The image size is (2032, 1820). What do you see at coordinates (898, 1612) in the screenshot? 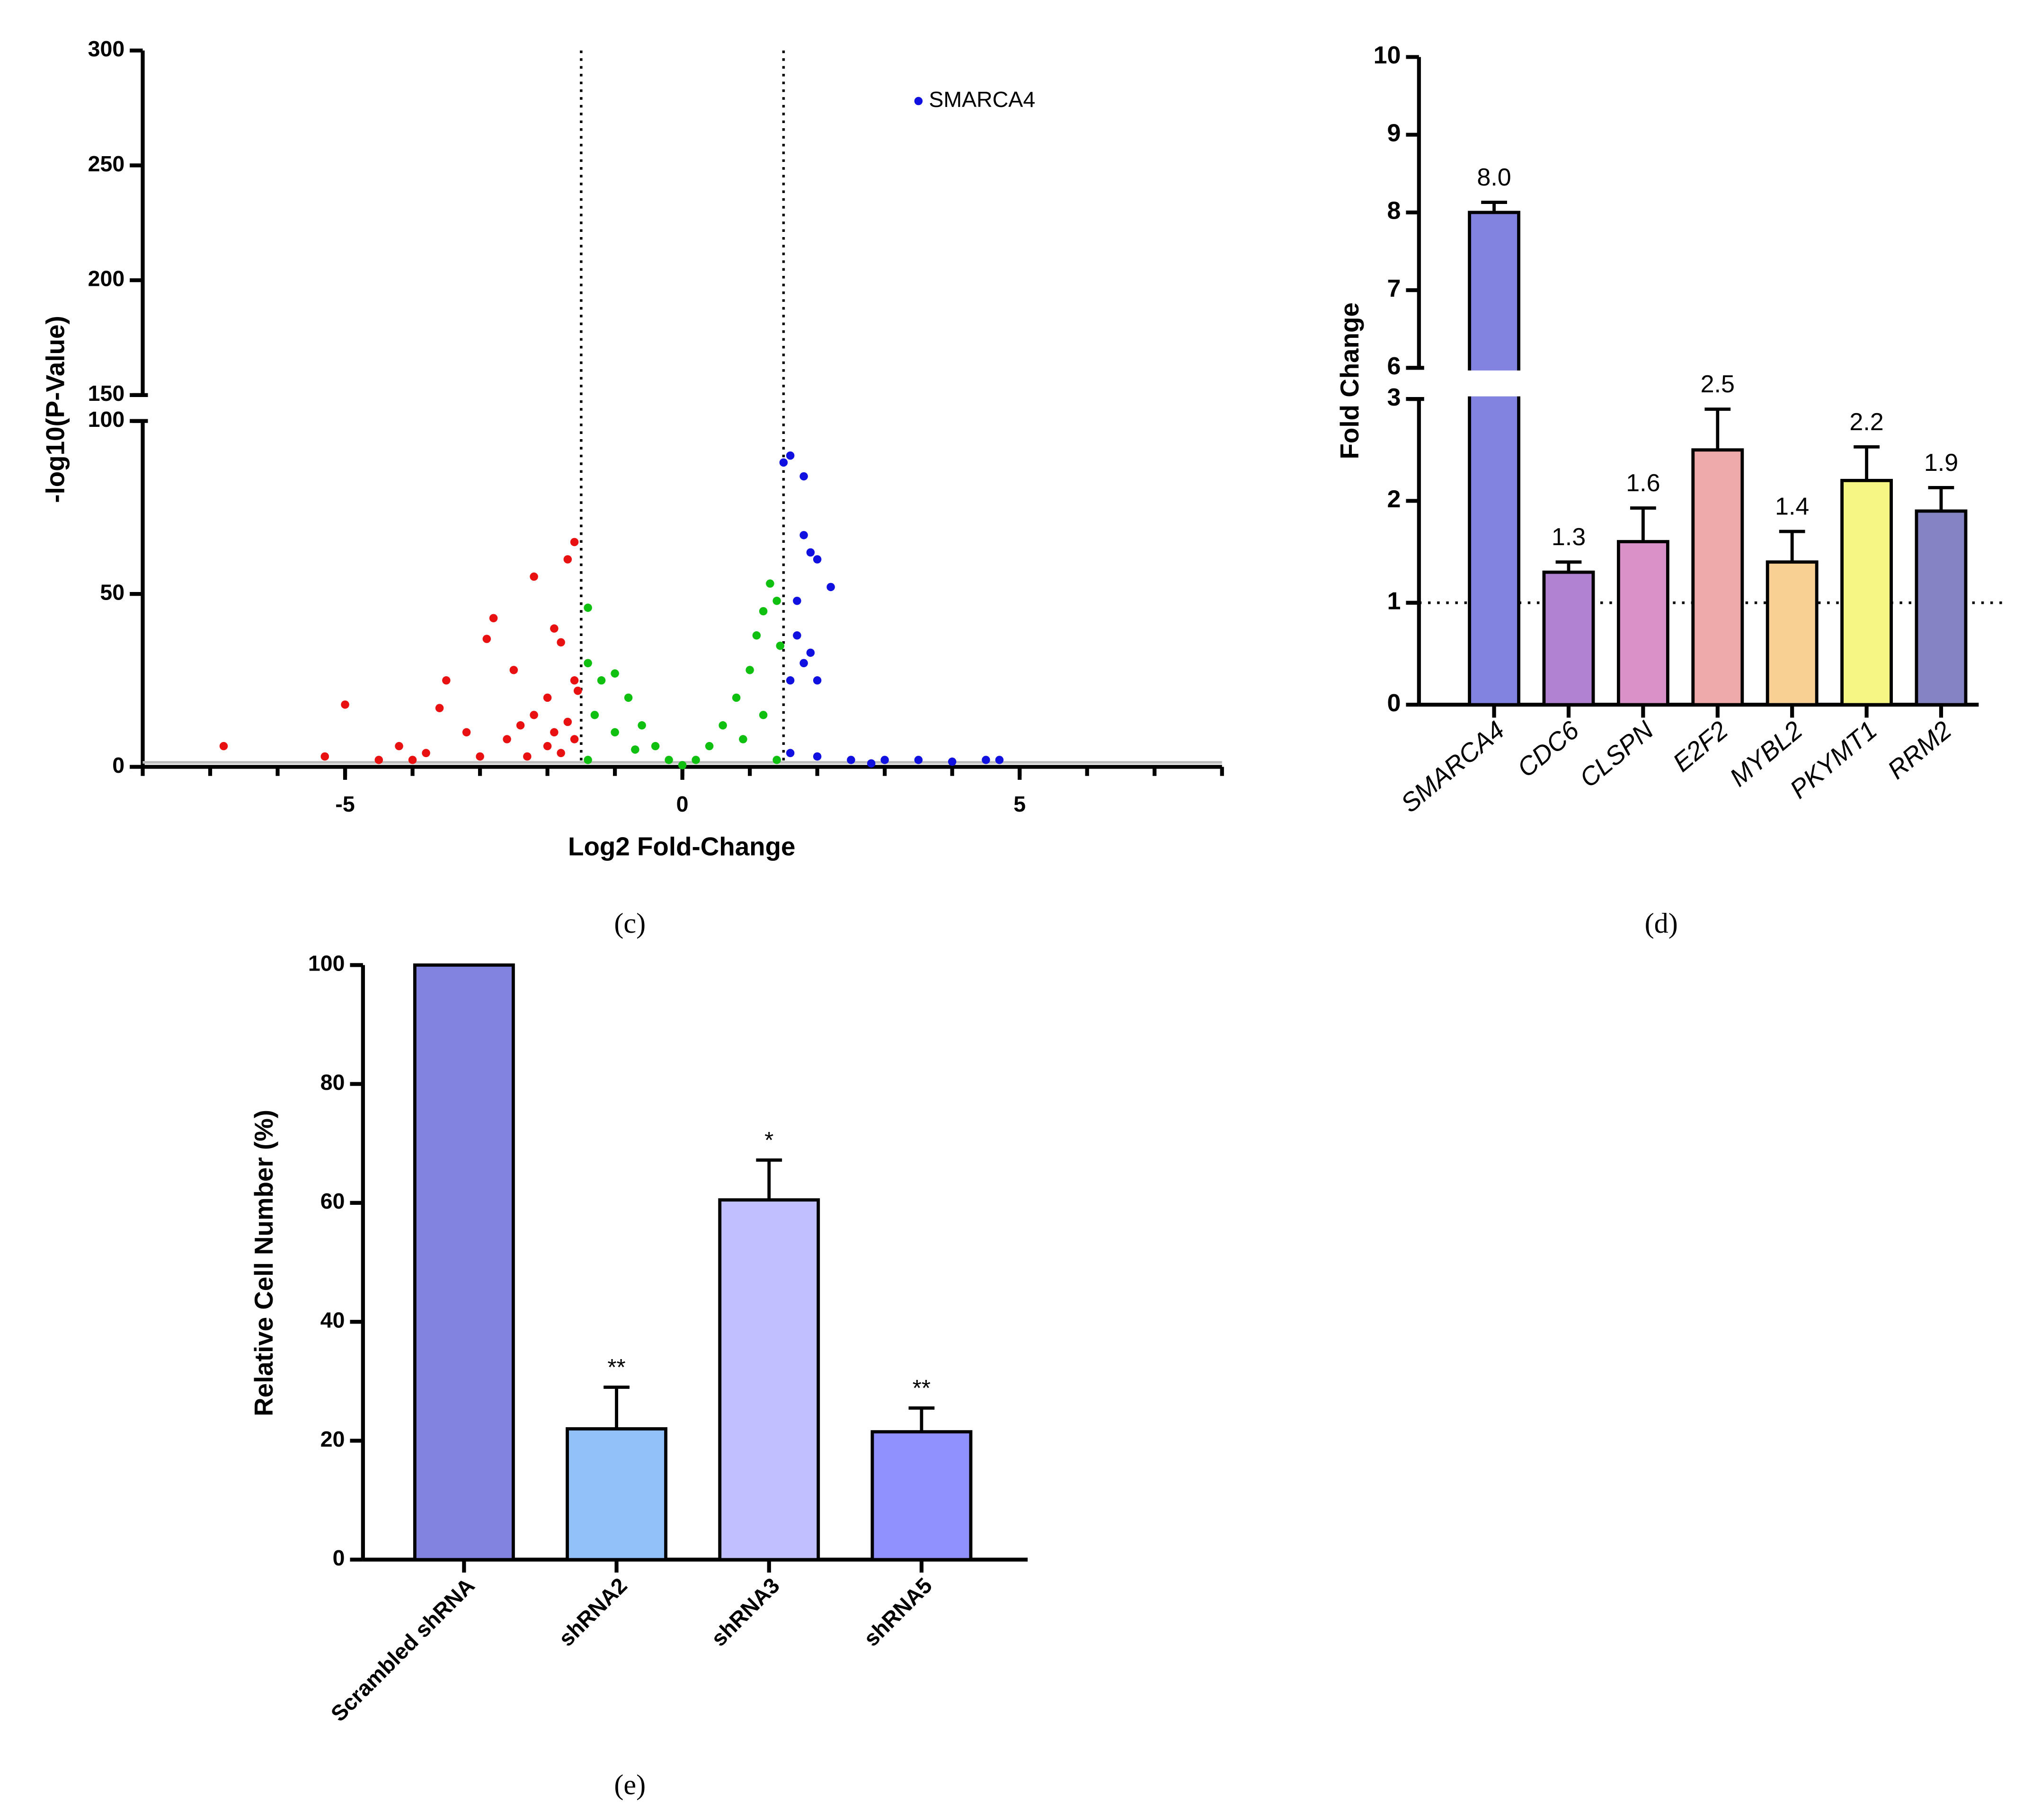
I see `x-tick-label: shRNA5` at bounding box center [898, 1612].